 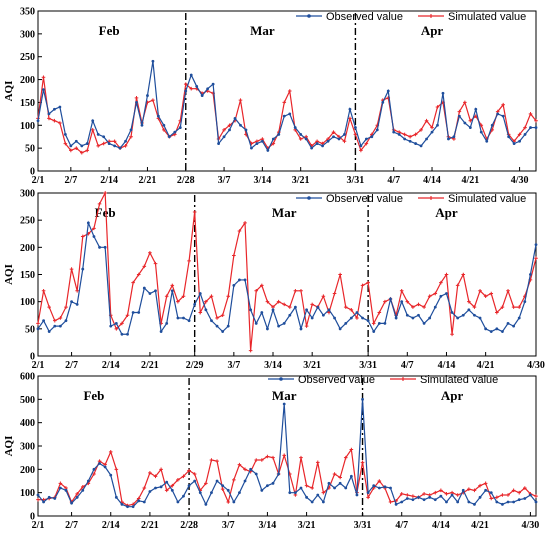 What do you see at coordinates (364, 17) in the screenshot?
I see `legend-label-observed: Observed value` at bounding box center [364, 17].